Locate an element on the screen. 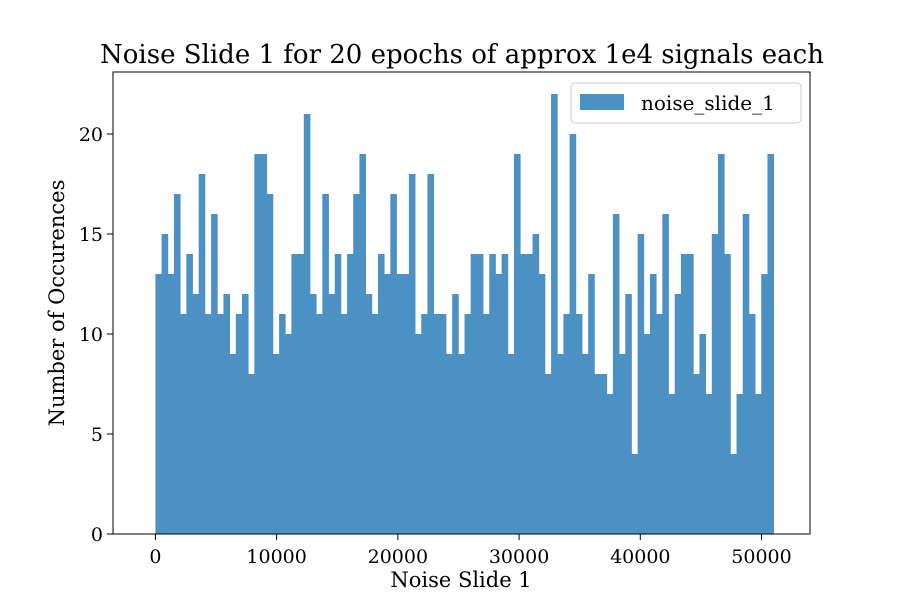 The width and height of the screenshot is (900, 600). y-axis-ticks: 0 5 10 15 20 is located at coordinates (96, 335).